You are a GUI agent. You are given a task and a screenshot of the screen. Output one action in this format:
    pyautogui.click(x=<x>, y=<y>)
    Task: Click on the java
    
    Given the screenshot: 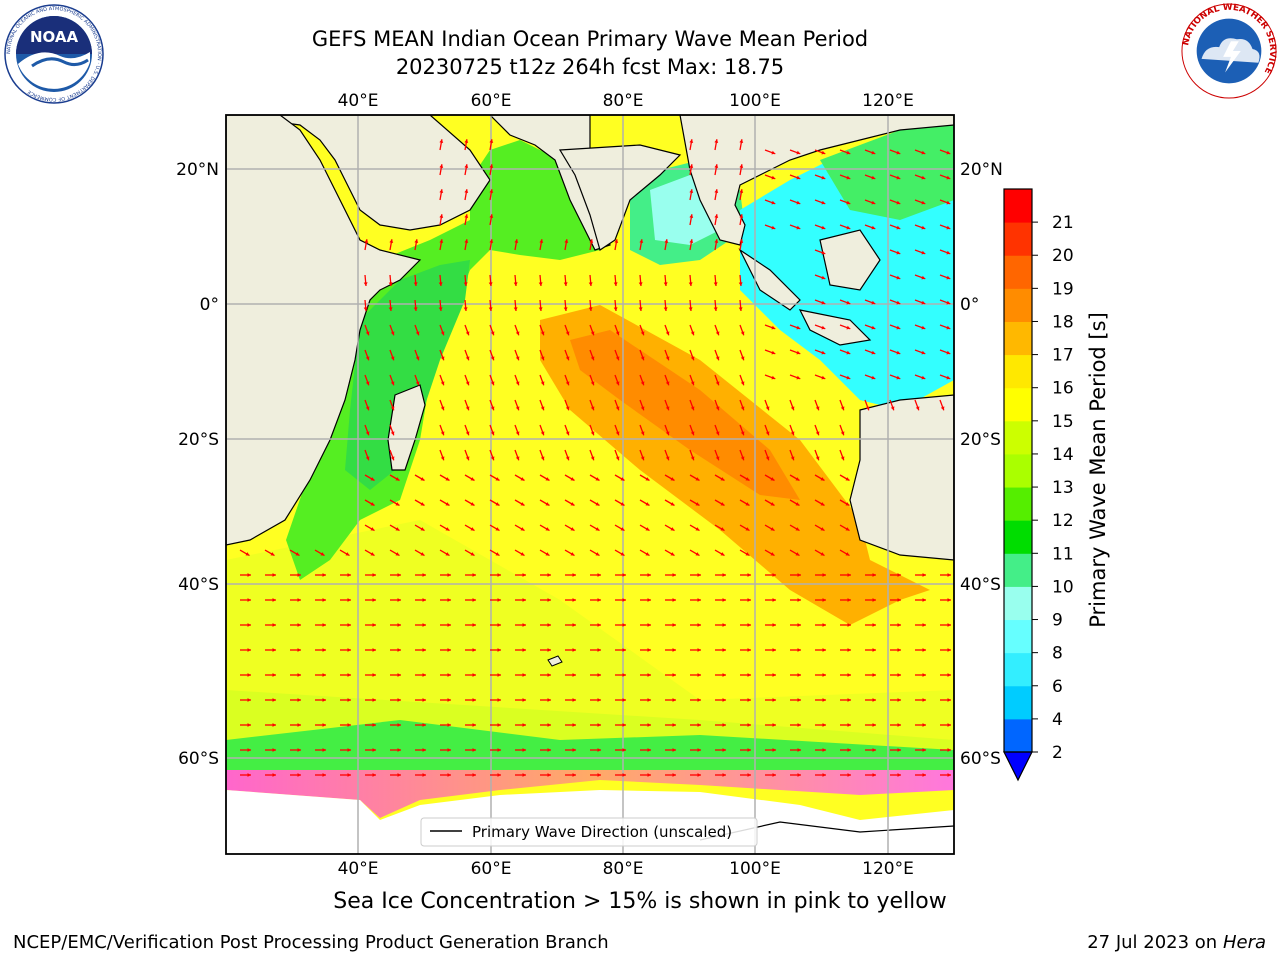 What is the action you would take?
    pyautogui.click(x=835, y=327)
    